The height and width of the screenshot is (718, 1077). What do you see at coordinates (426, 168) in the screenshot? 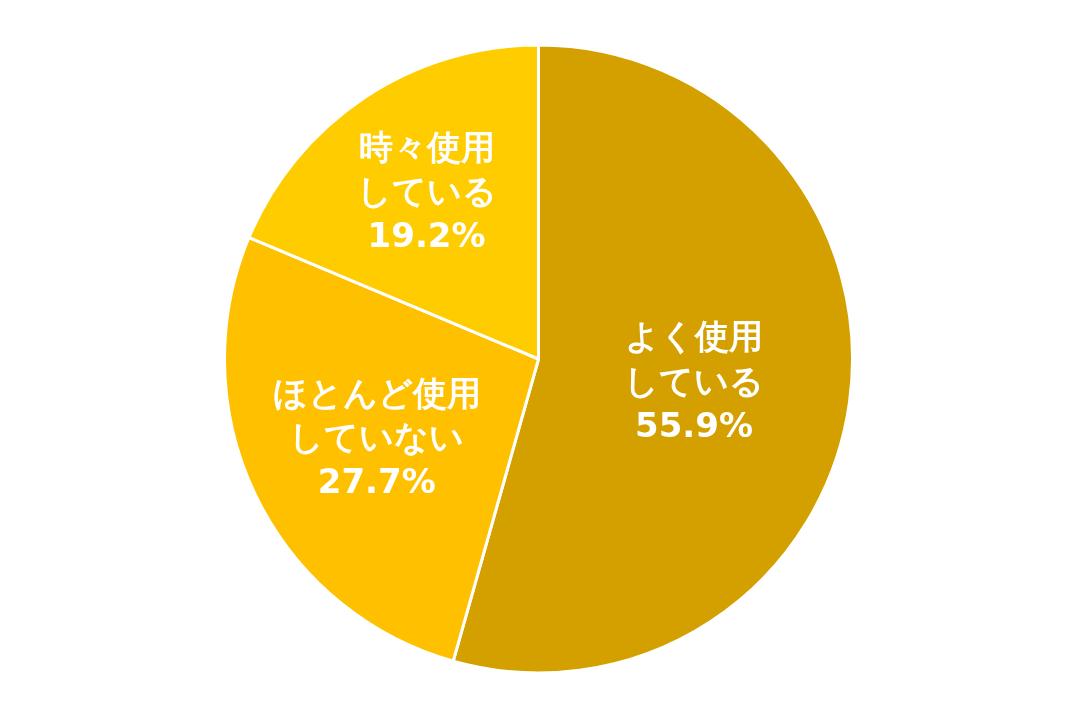
I see `slice-label: 時々使用している` at bounding box center [426, 168].